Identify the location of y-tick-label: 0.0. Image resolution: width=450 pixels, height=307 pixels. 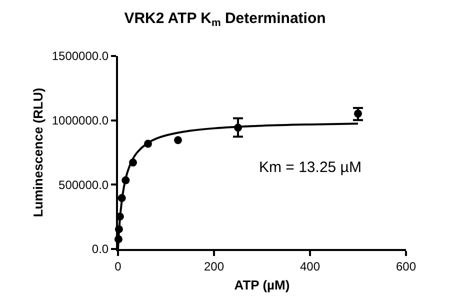
(100, 249).